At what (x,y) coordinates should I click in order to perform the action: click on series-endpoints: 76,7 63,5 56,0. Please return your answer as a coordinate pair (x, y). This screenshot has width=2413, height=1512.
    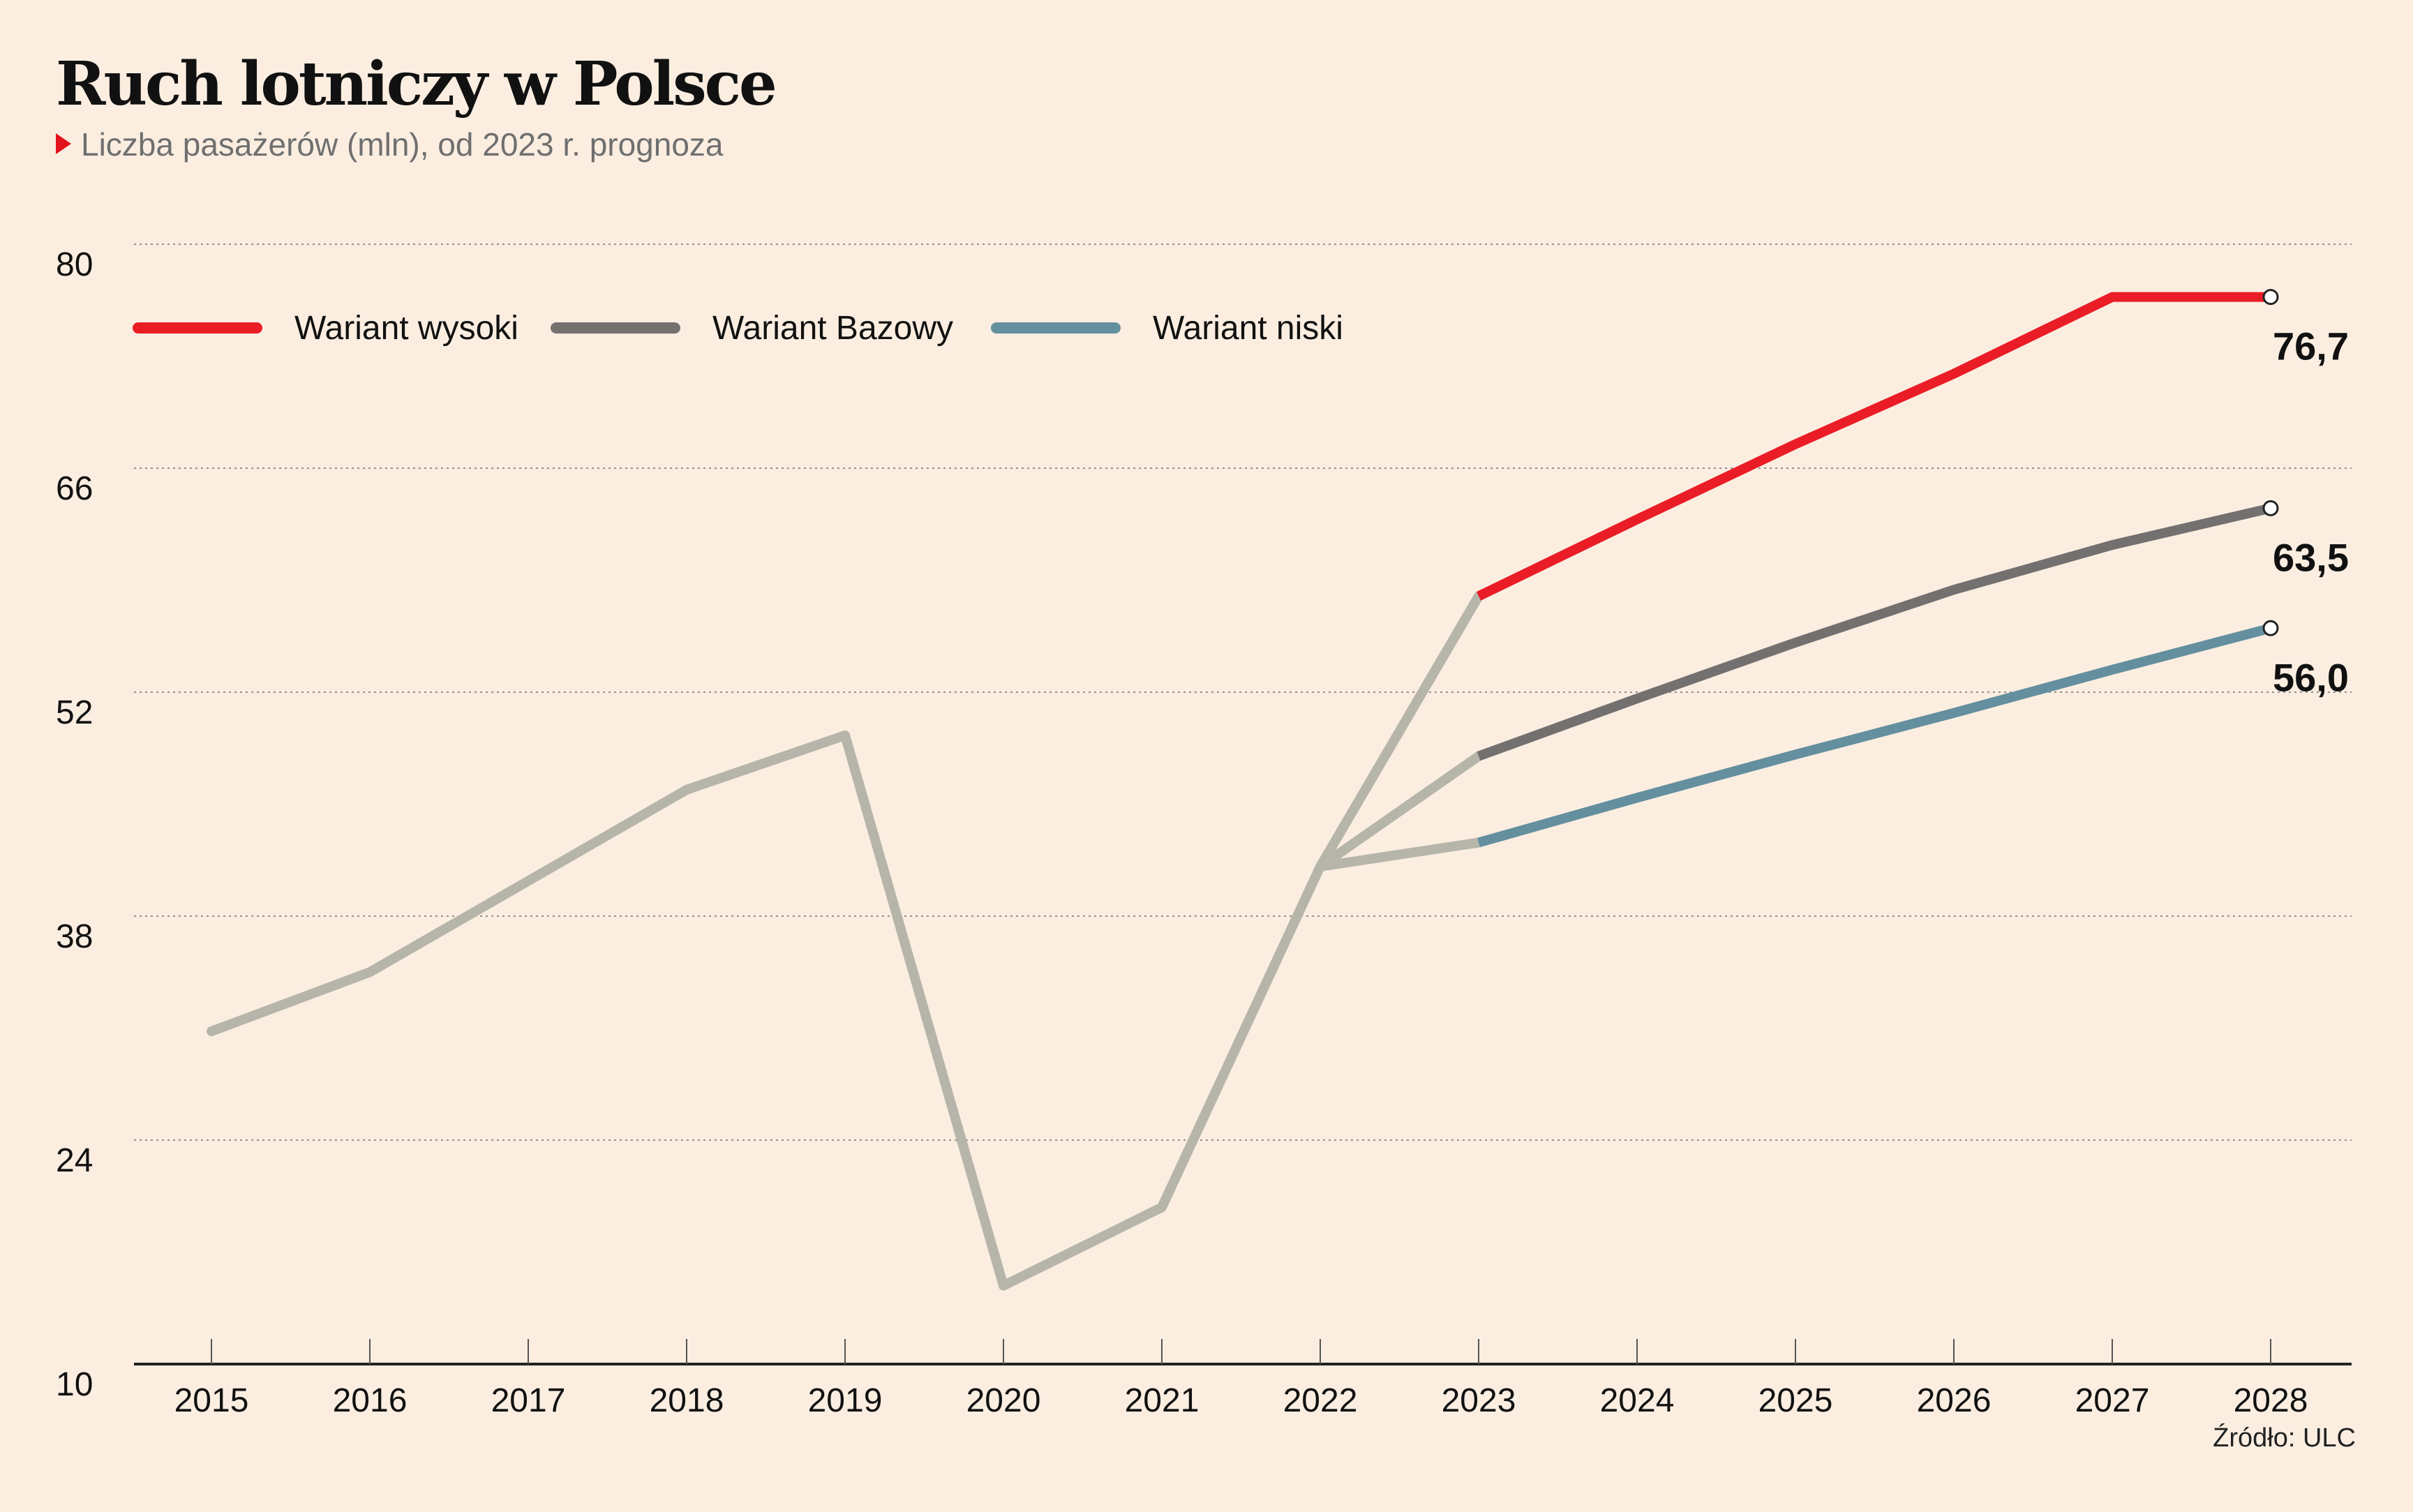
    Looking at the image, I should click on (2305, 494).